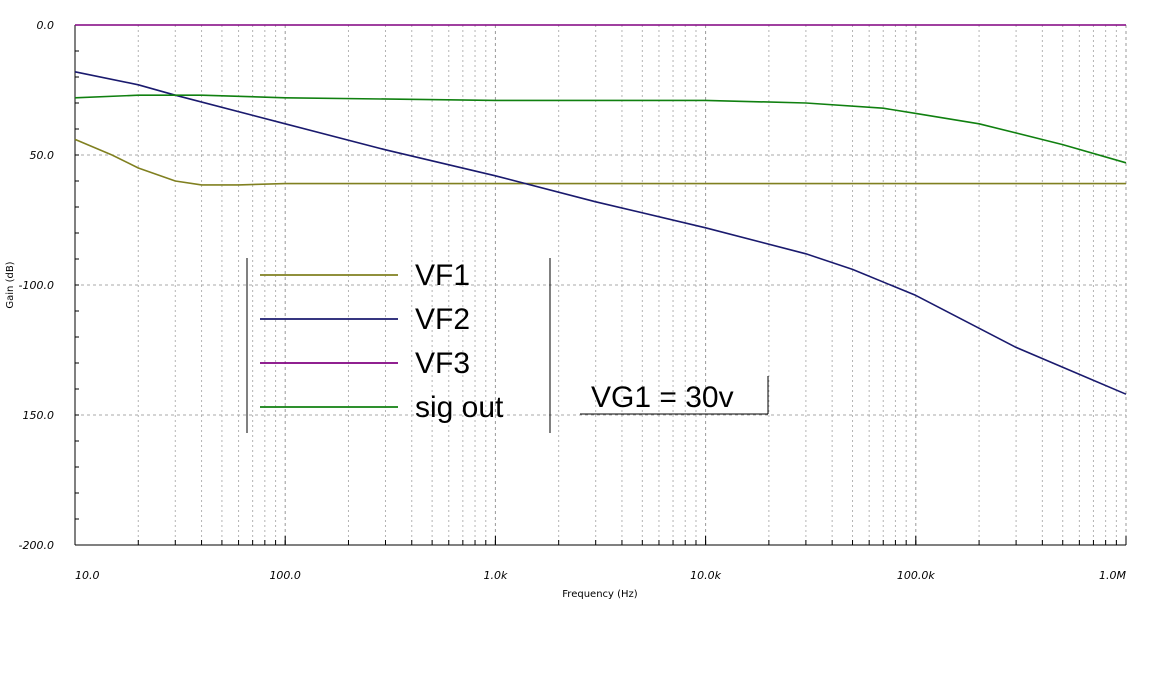 This screenshot has width=1175, height=688. What do you see at coordinates (442, 363) in the screenshot?
I see `legend-label-vf3: VF3` at bounding box center [442, 363].